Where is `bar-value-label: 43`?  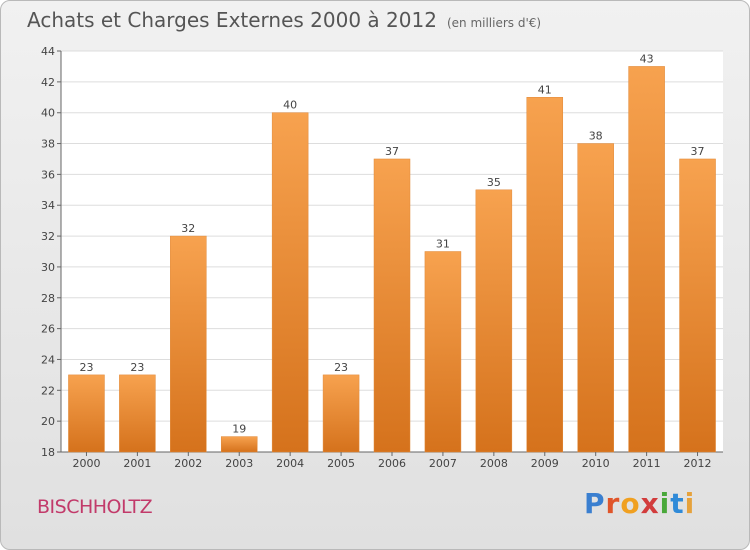
bar-value-label: 43 is located at coordinates (647, 58).